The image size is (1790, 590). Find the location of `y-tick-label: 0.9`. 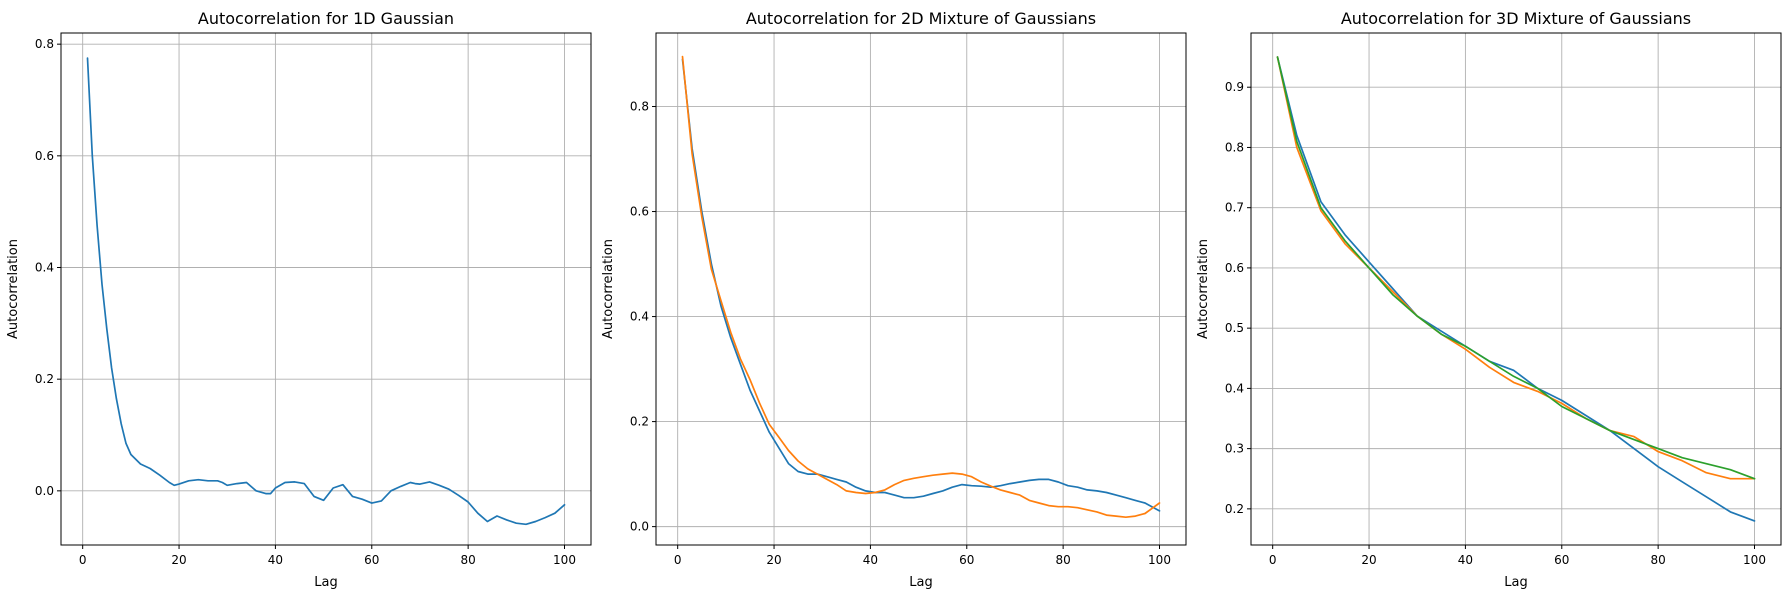

y-tick-label: 0.9 is located at coordinates (1234, 87).